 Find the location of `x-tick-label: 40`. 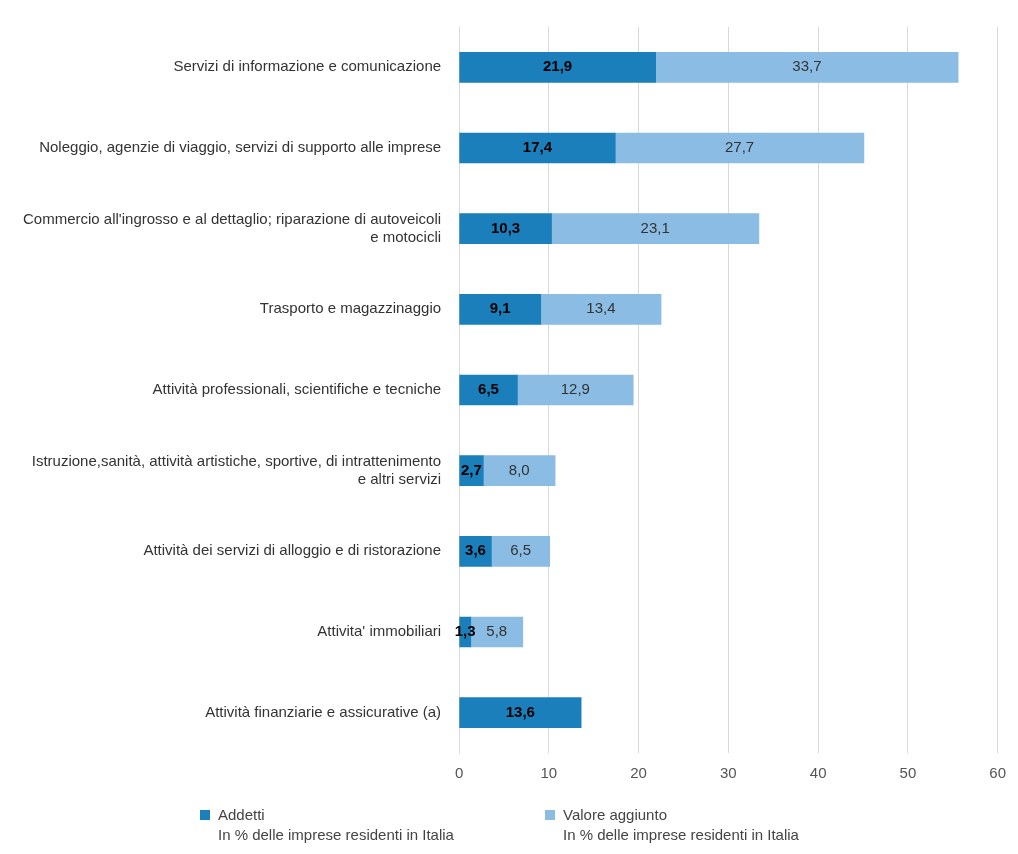

x-tick-label: 40 is located at coordinates (818, 773).